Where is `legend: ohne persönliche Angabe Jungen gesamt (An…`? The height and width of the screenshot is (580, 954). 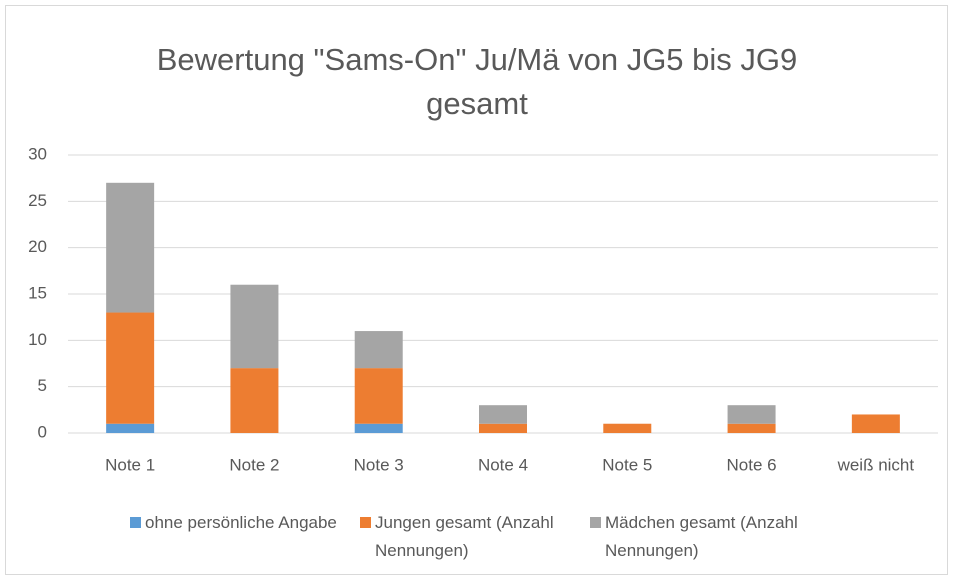
legend: ohne persönliche Angabe Jungen gesamt (An… is located at coordinates (467, 537).